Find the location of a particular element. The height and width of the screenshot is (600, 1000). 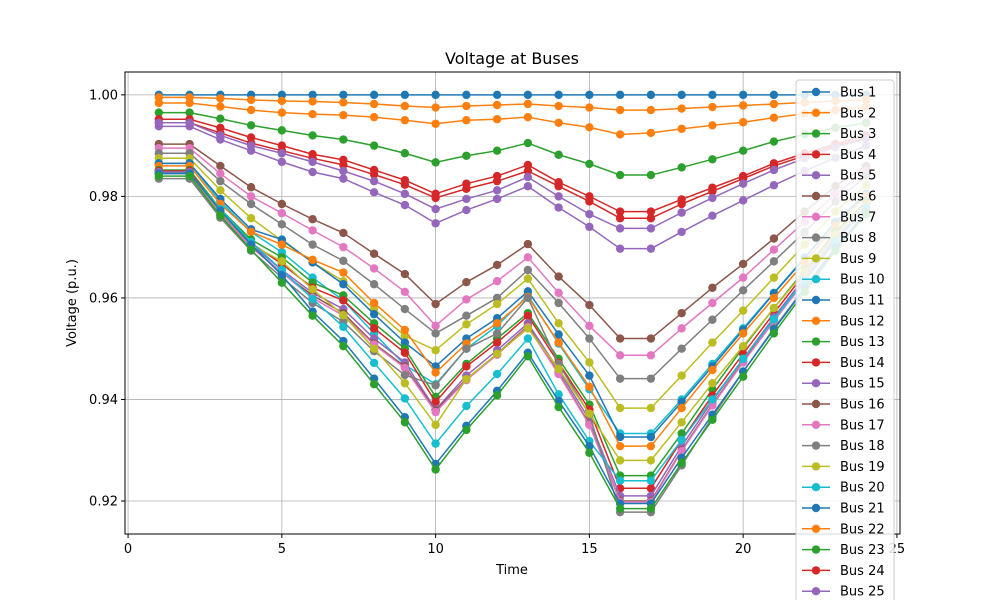

legend-label: Bus 16 is located at coordinates (862, 405).